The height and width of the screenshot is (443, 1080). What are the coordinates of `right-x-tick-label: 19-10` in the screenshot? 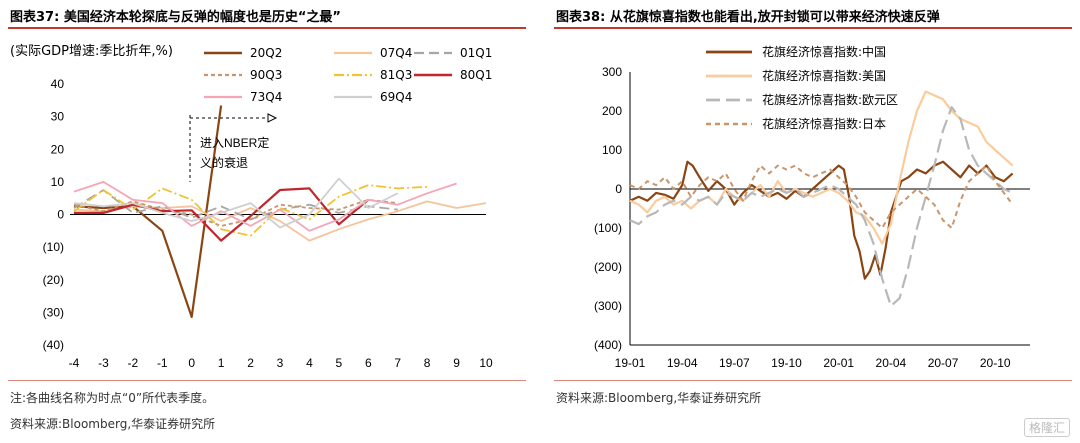 It's located at (786, 363).